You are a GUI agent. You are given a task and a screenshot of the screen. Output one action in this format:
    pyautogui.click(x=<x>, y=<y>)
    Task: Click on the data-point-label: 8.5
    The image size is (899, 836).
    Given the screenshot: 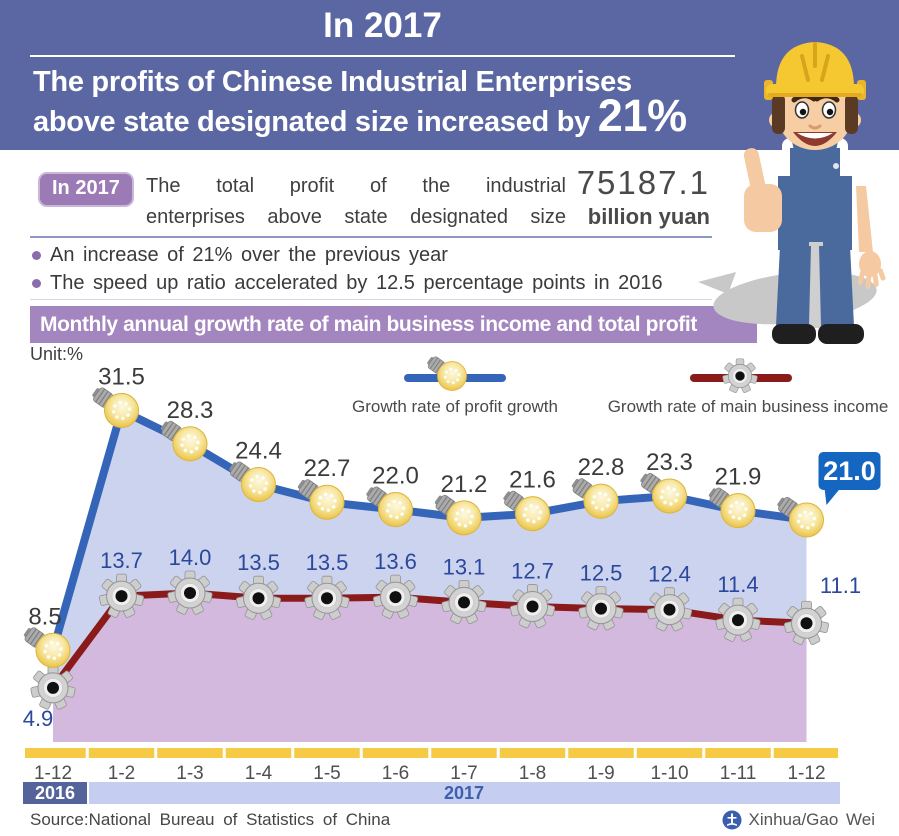 What is the action you would take?
    pyautogui.click(x=44, y=616)
    